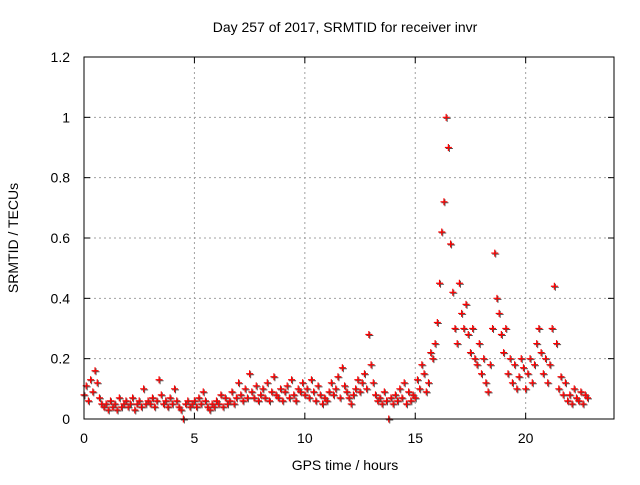  What do you see at coordinates (415, 438) in the screenshot?
I see `x-tick-label: 15` at bounding box center [415, 438].